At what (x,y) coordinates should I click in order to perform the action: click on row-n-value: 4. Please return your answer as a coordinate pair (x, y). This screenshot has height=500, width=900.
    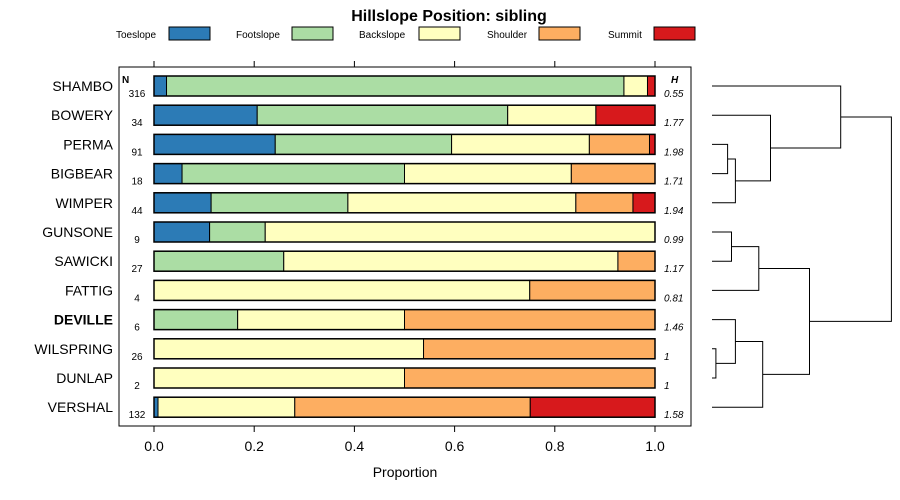
    Looking at the image, I should click on (137, 298).